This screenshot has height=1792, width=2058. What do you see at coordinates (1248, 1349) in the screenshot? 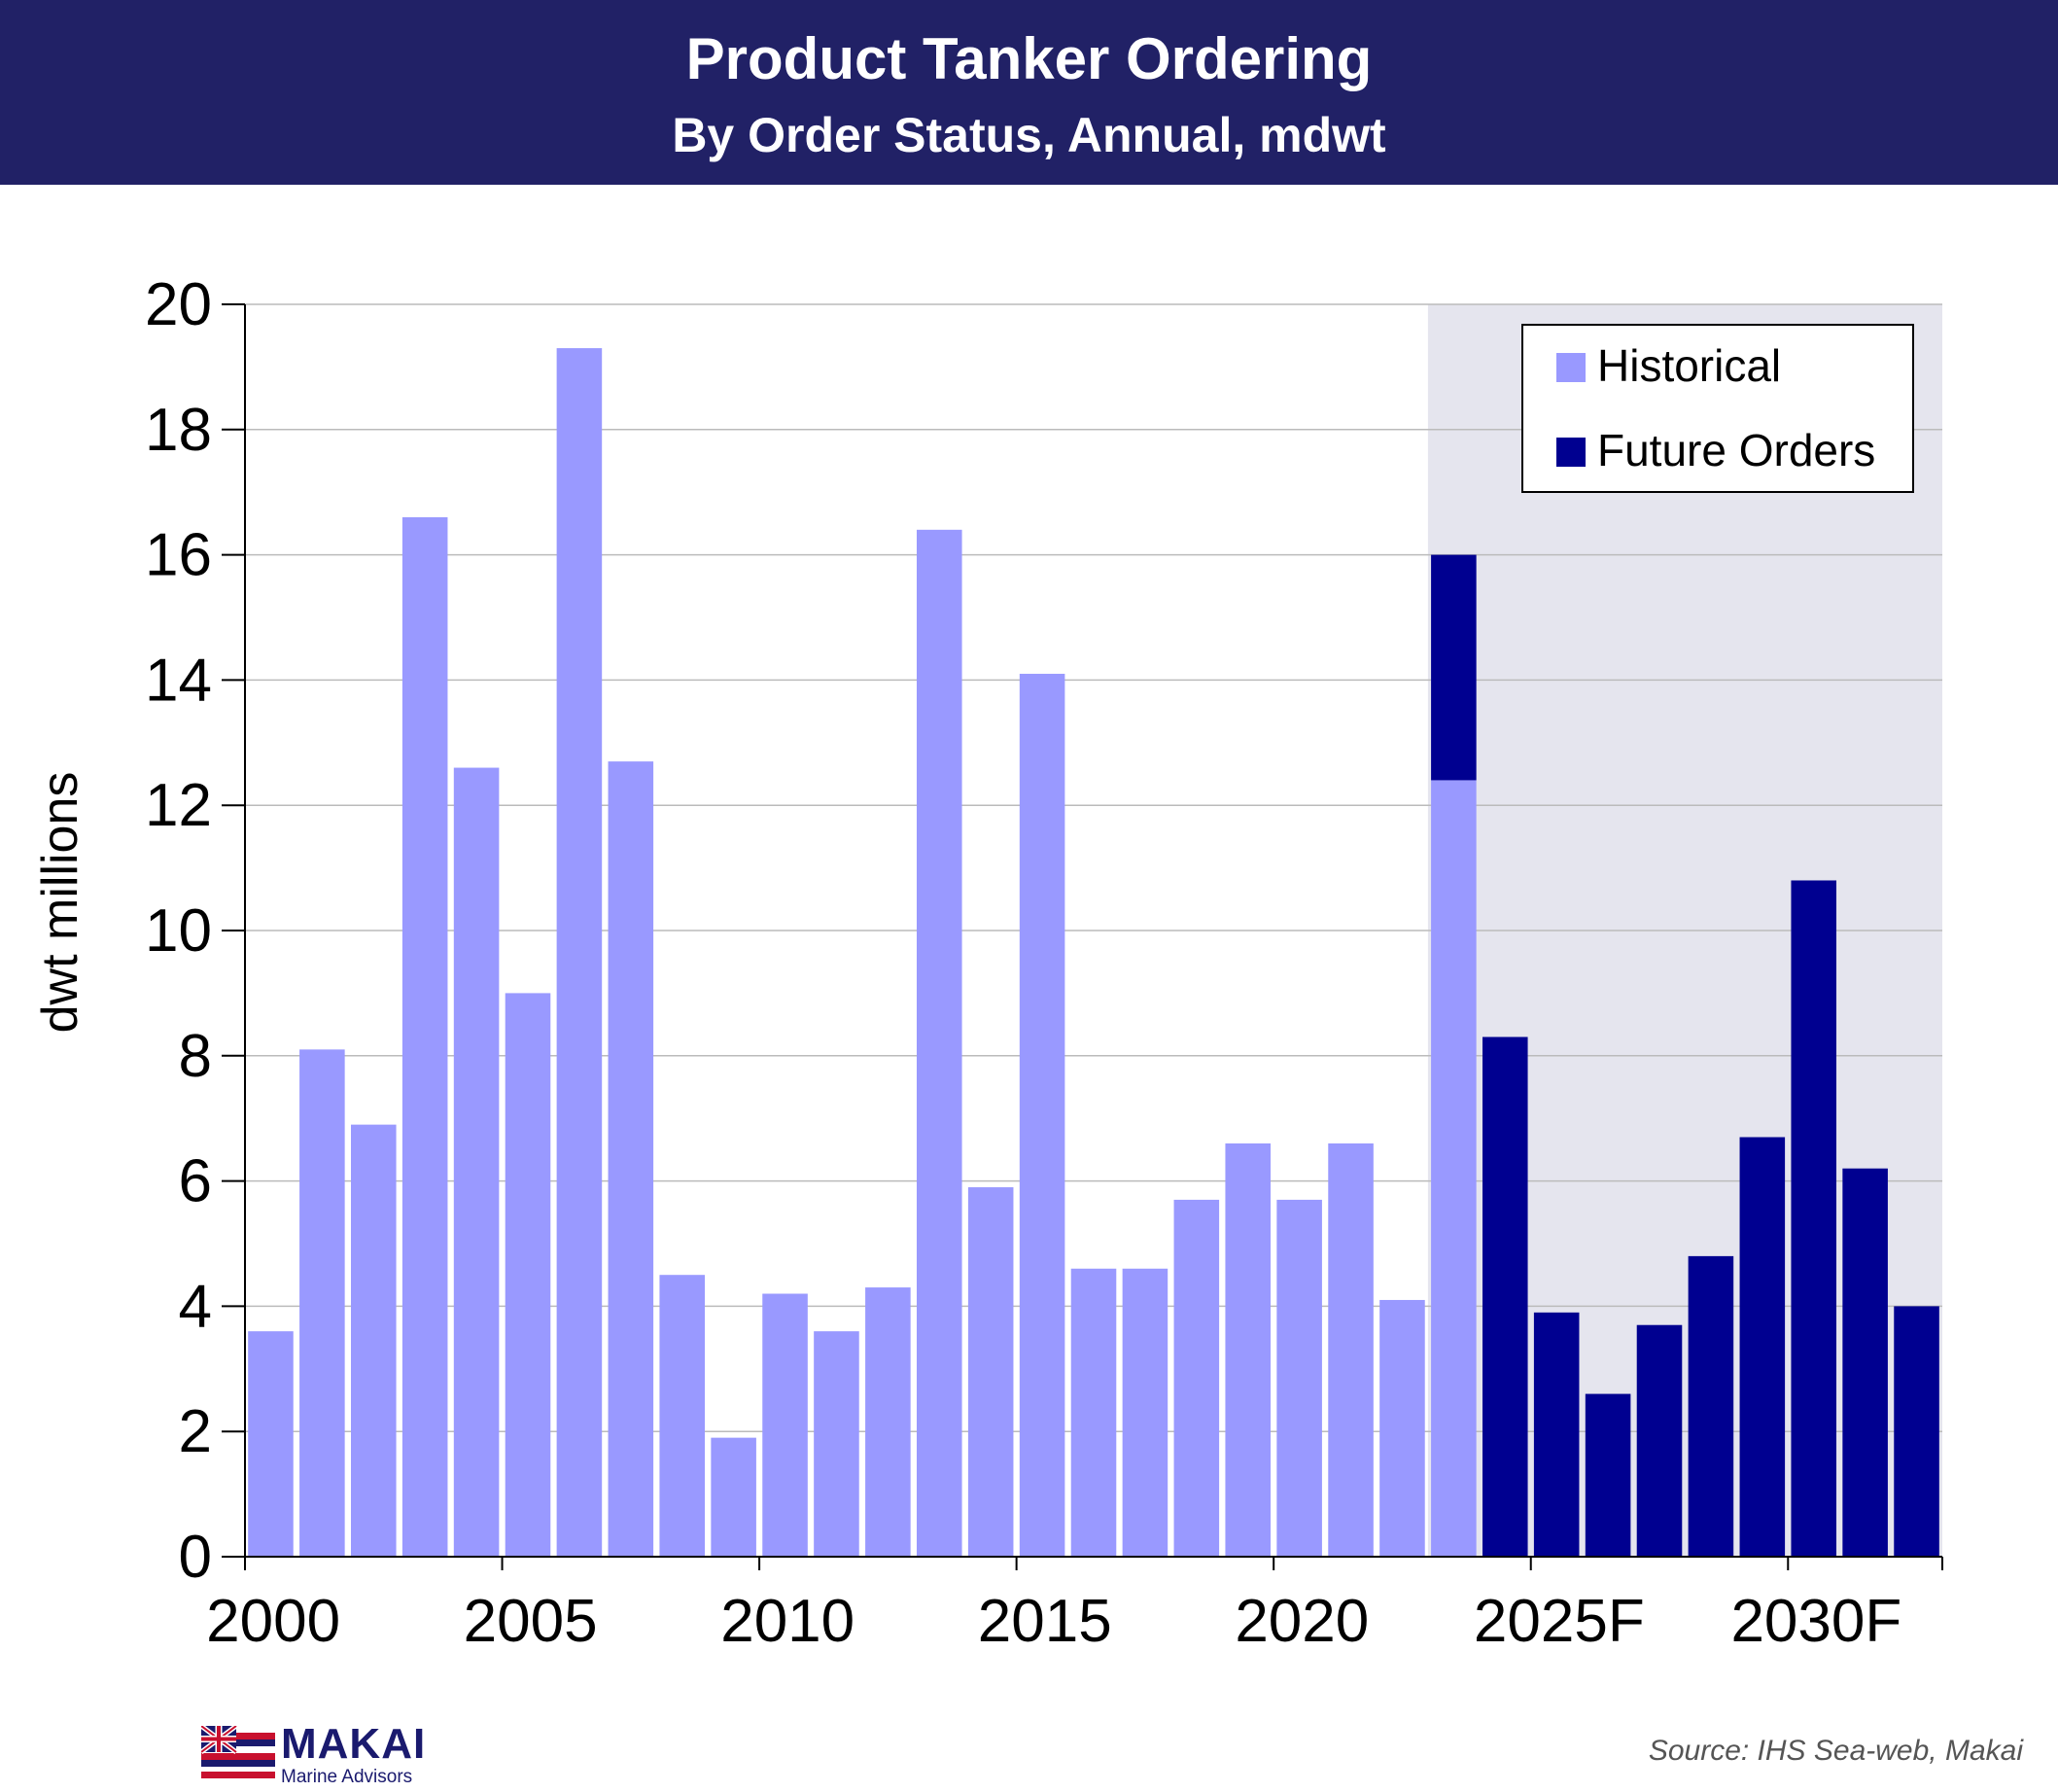
I see `bar-historical-2019` at bounding box center [1248, 1349].